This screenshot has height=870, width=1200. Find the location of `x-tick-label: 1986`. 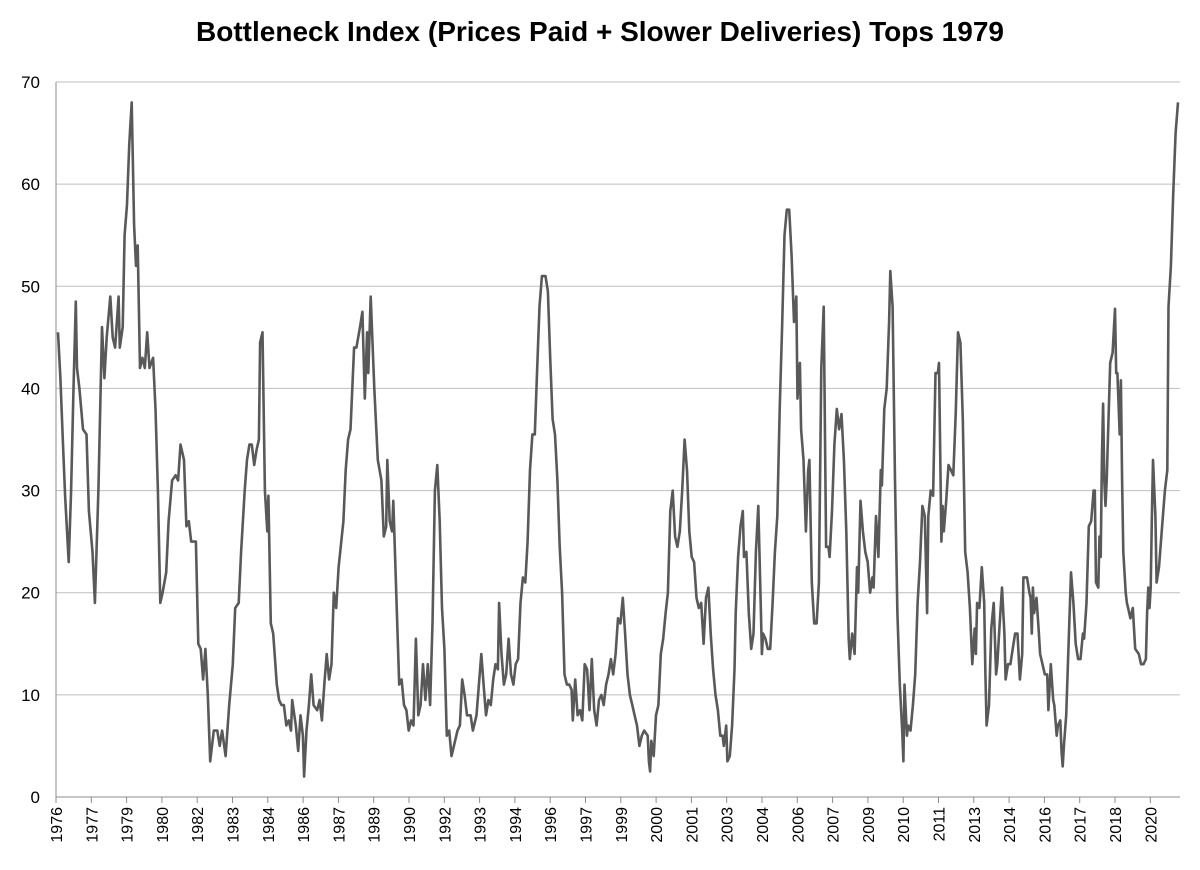

x-tick-label: 1986 is located at coordinates (304, 825).